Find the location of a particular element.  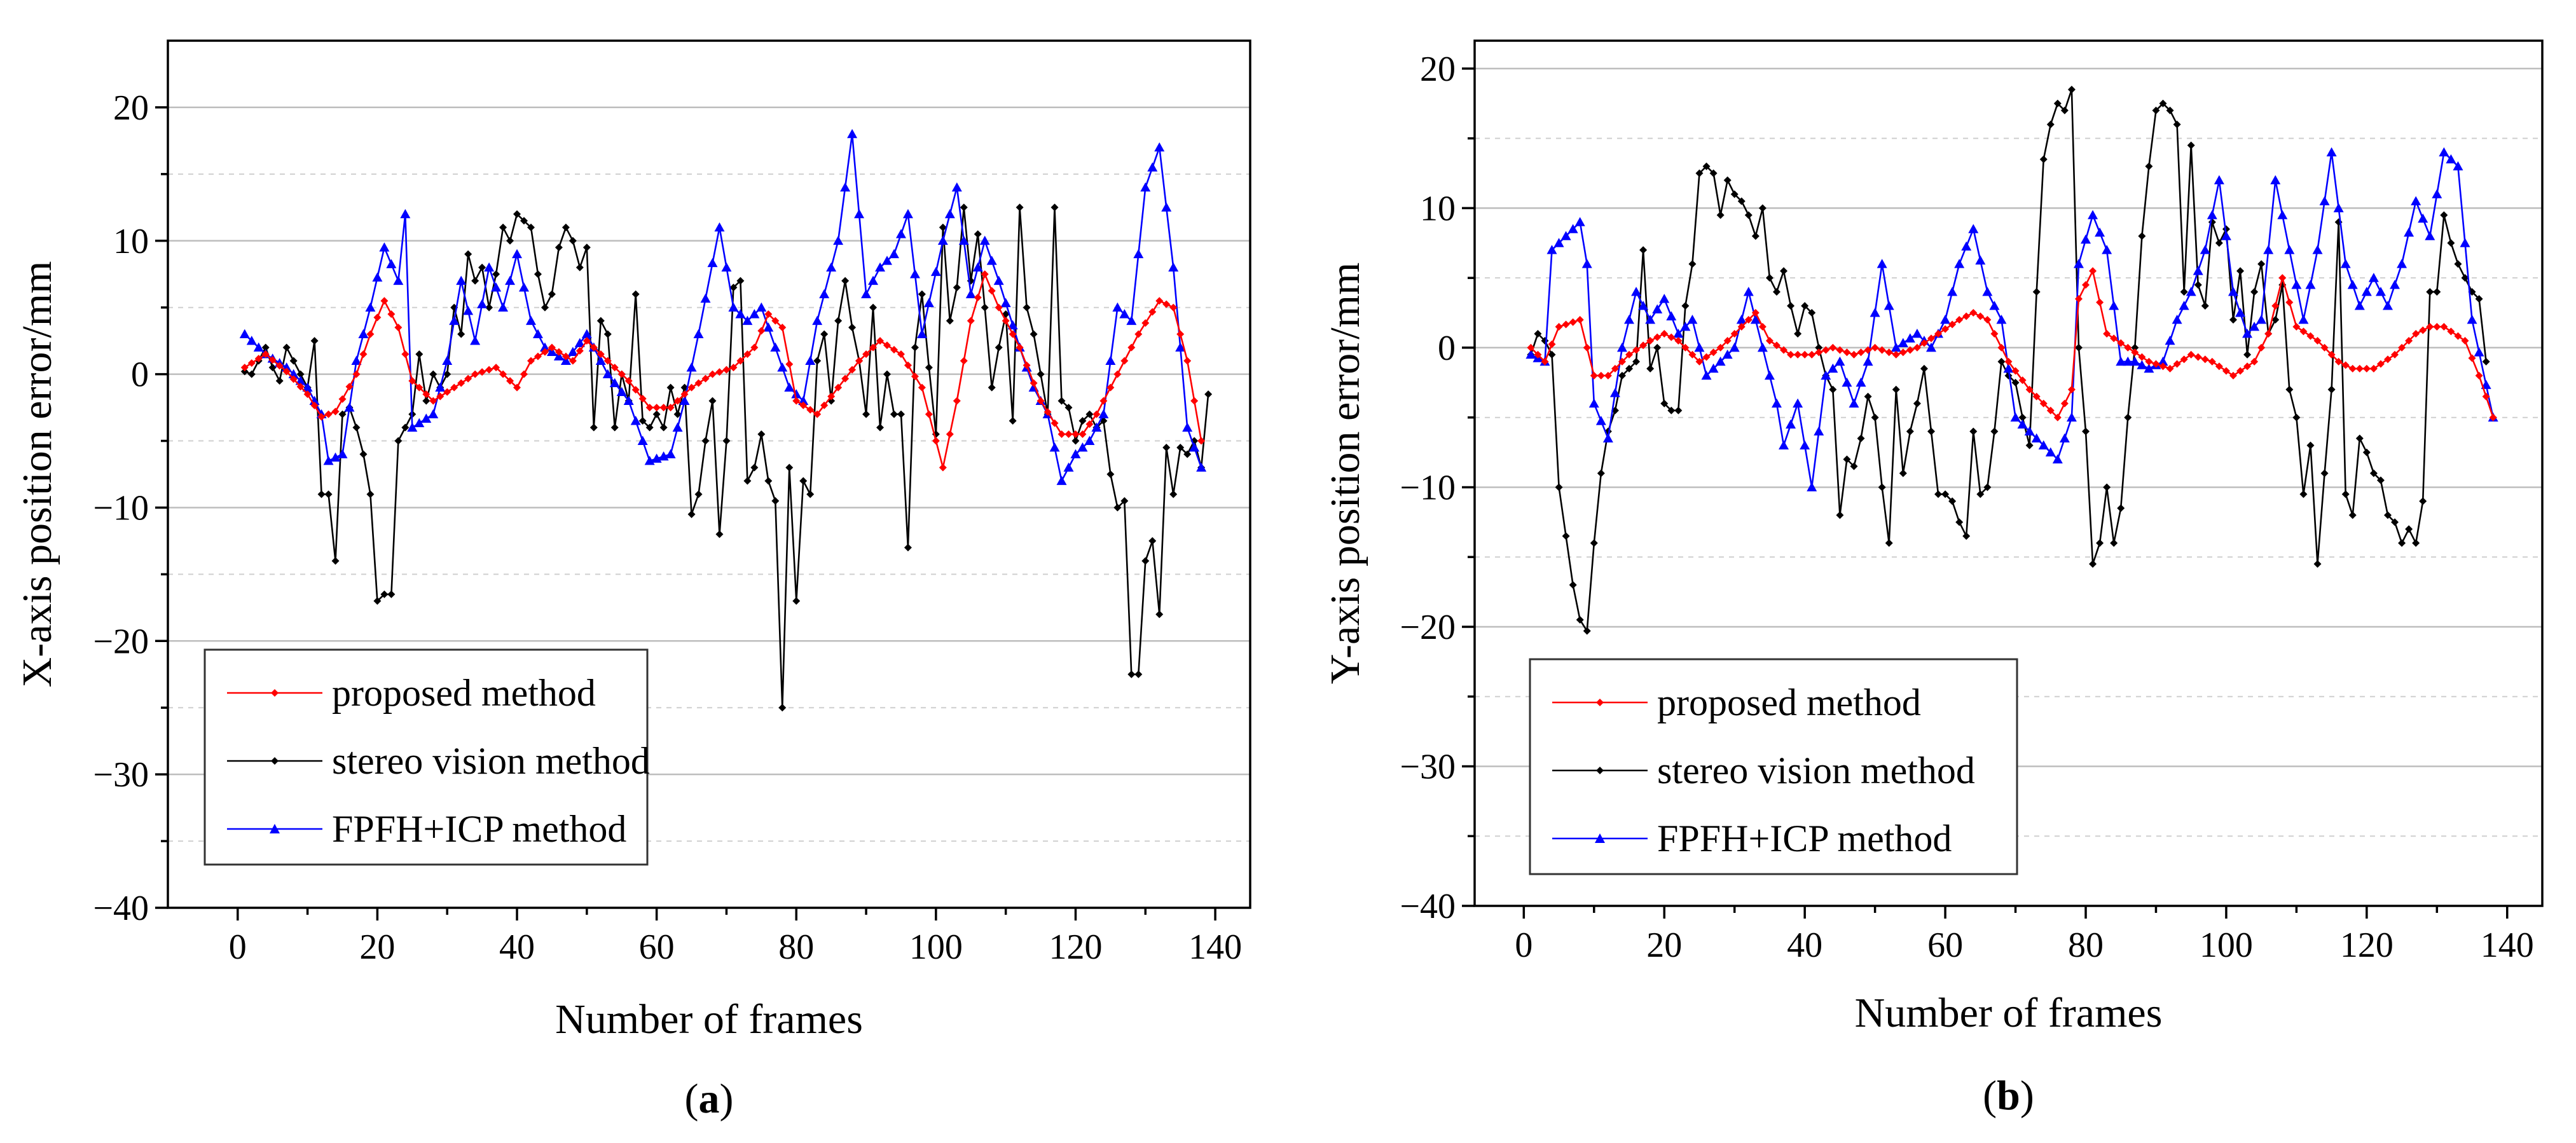

y-tick-label: −40 is located at coordinates (1428, 906).